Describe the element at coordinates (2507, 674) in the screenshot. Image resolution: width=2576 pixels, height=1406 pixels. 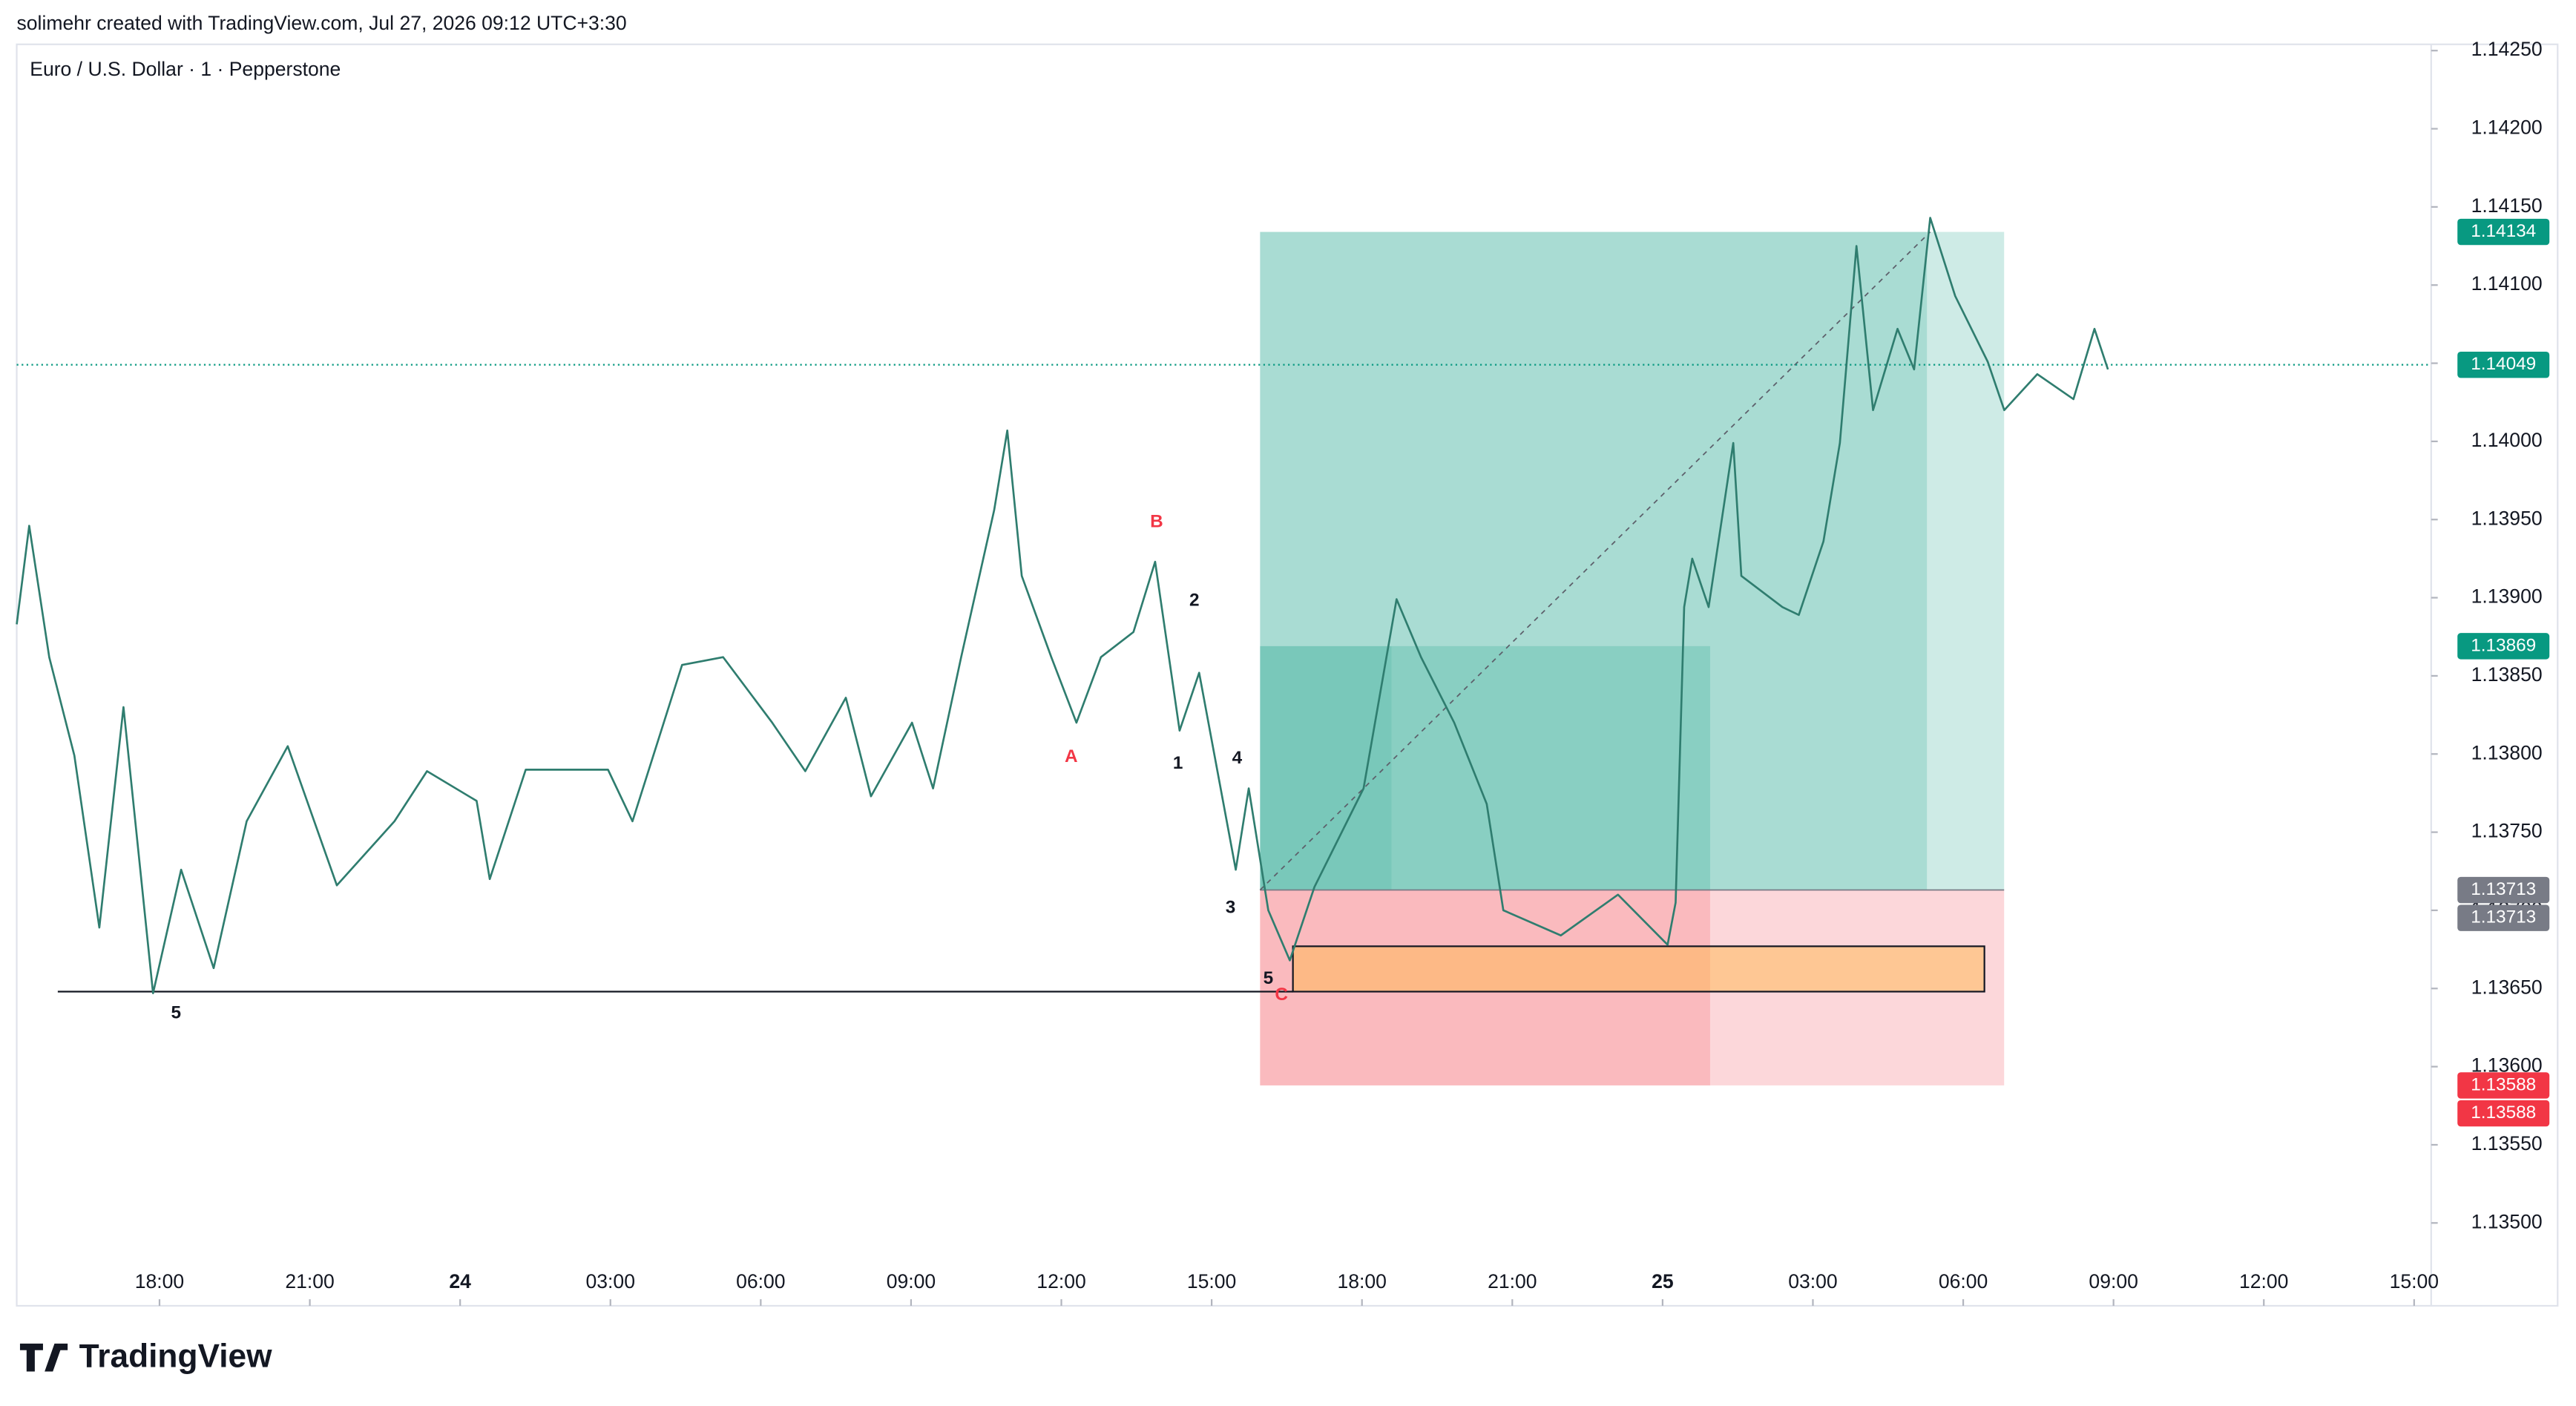
I see `y-tick-label: 1.13850` at that location.